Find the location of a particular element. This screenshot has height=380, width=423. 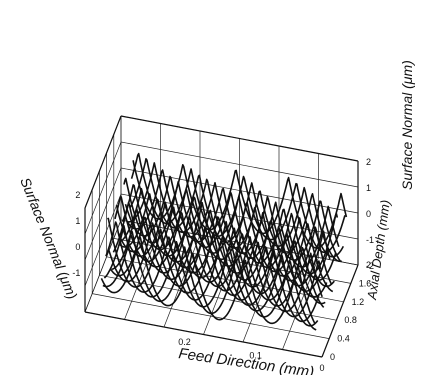

z-axis-title-right: Surface Normal (μm) is located at coordinates (407, 125).